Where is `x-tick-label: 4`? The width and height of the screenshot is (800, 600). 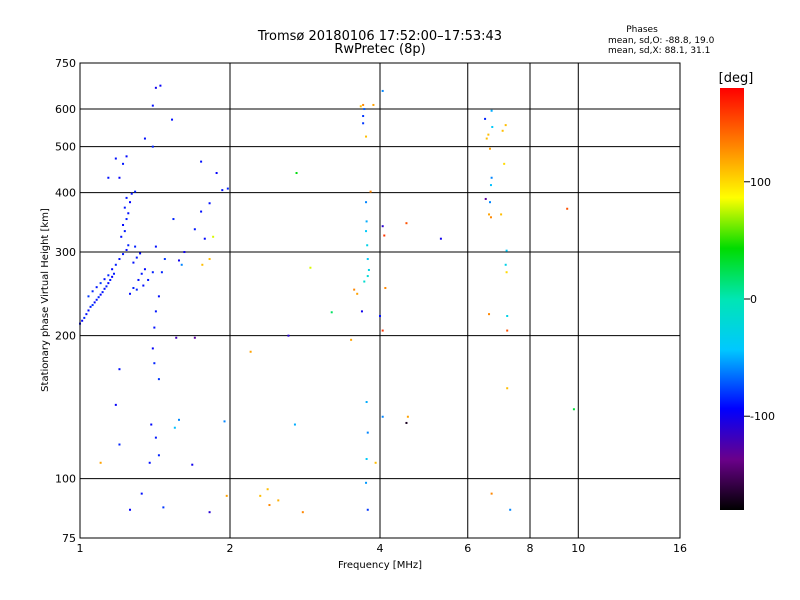
x-tick-label: 4 is located at coordinates (380, 548).